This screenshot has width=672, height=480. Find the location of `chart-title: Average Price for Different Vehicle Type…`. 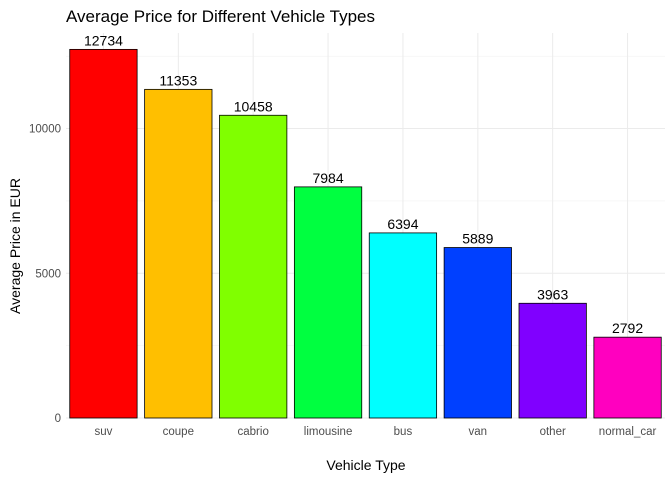

chart-title: Average Price for Different Vehicle Type… is located at coordinates (220, 16).